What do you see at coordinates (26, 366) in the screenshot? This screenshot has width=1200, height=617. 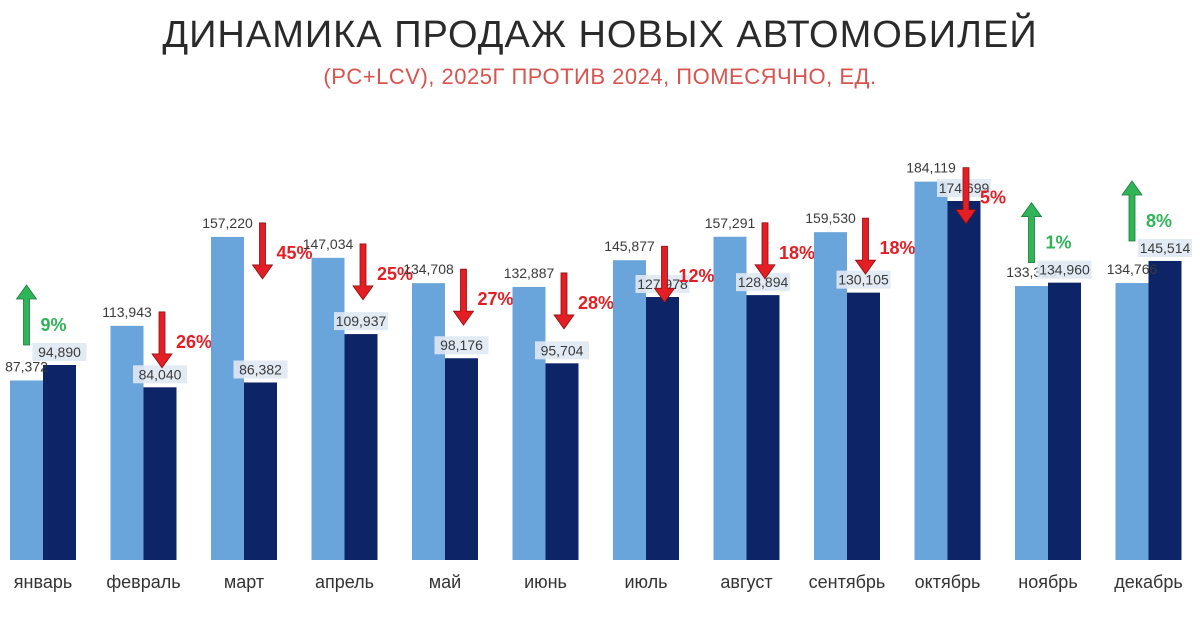 I see `value-label-2024: 87,372` at bounding box center [26, 366].